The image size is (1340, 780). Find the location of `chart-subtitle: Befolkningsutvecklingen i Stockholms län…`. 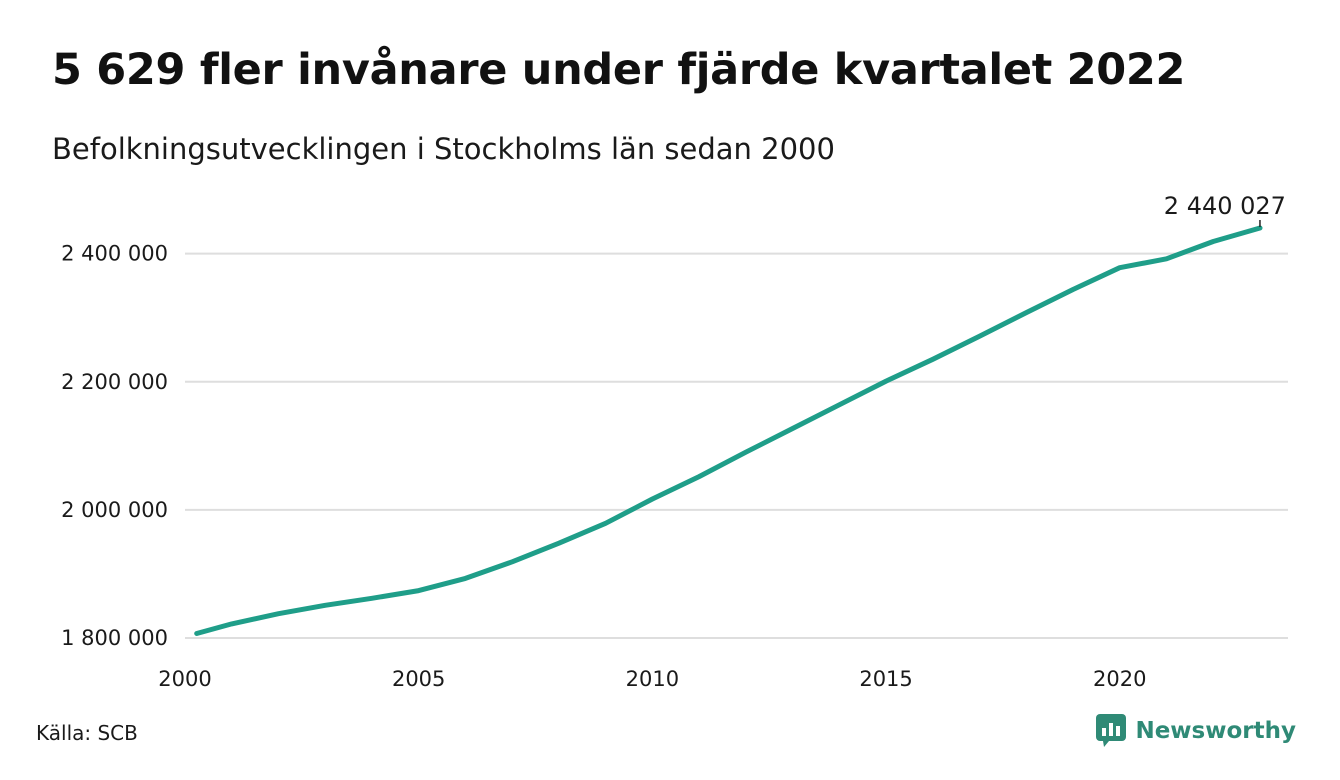

chart-subtitle: Befolkningsutvecklingen i Stockholms län… is located at coordinates (443, 149).